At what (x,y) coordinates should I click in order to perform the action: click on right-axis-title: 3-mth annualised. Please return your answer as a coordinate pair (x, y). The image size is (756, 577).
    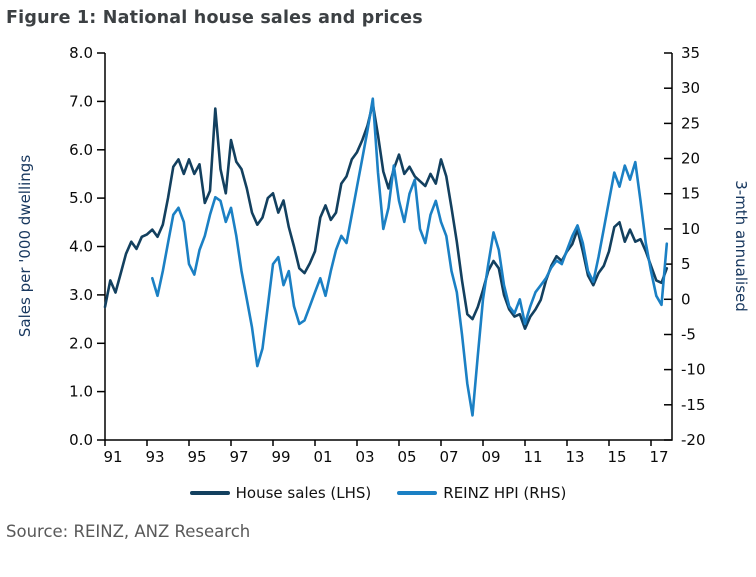
    Looking at the image, I should click on (741, 246).